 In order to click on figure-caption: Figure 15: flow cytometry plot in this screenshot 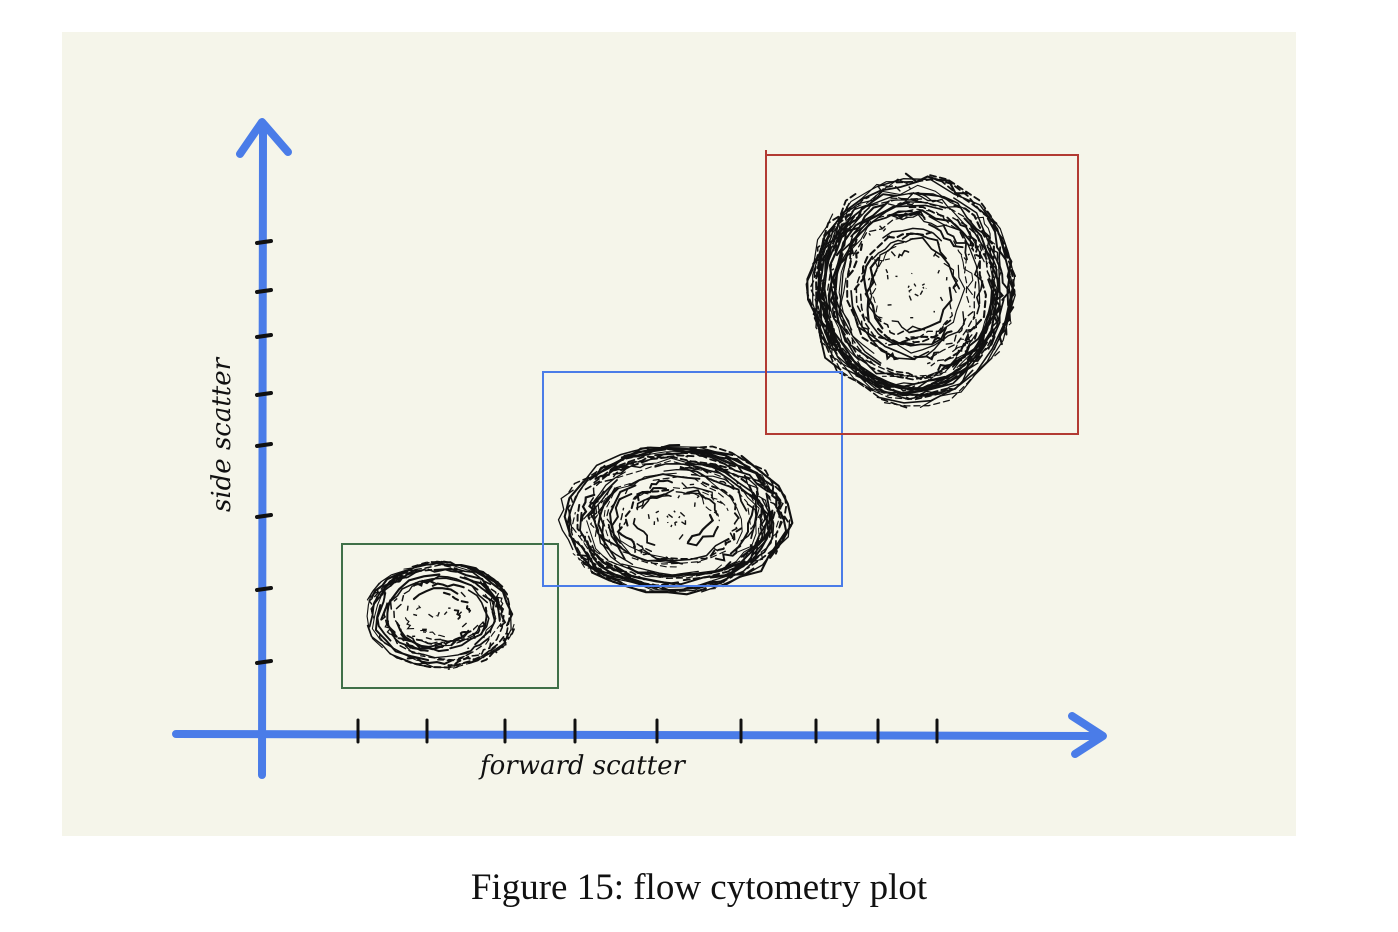, I will do `click(699, 887)`.